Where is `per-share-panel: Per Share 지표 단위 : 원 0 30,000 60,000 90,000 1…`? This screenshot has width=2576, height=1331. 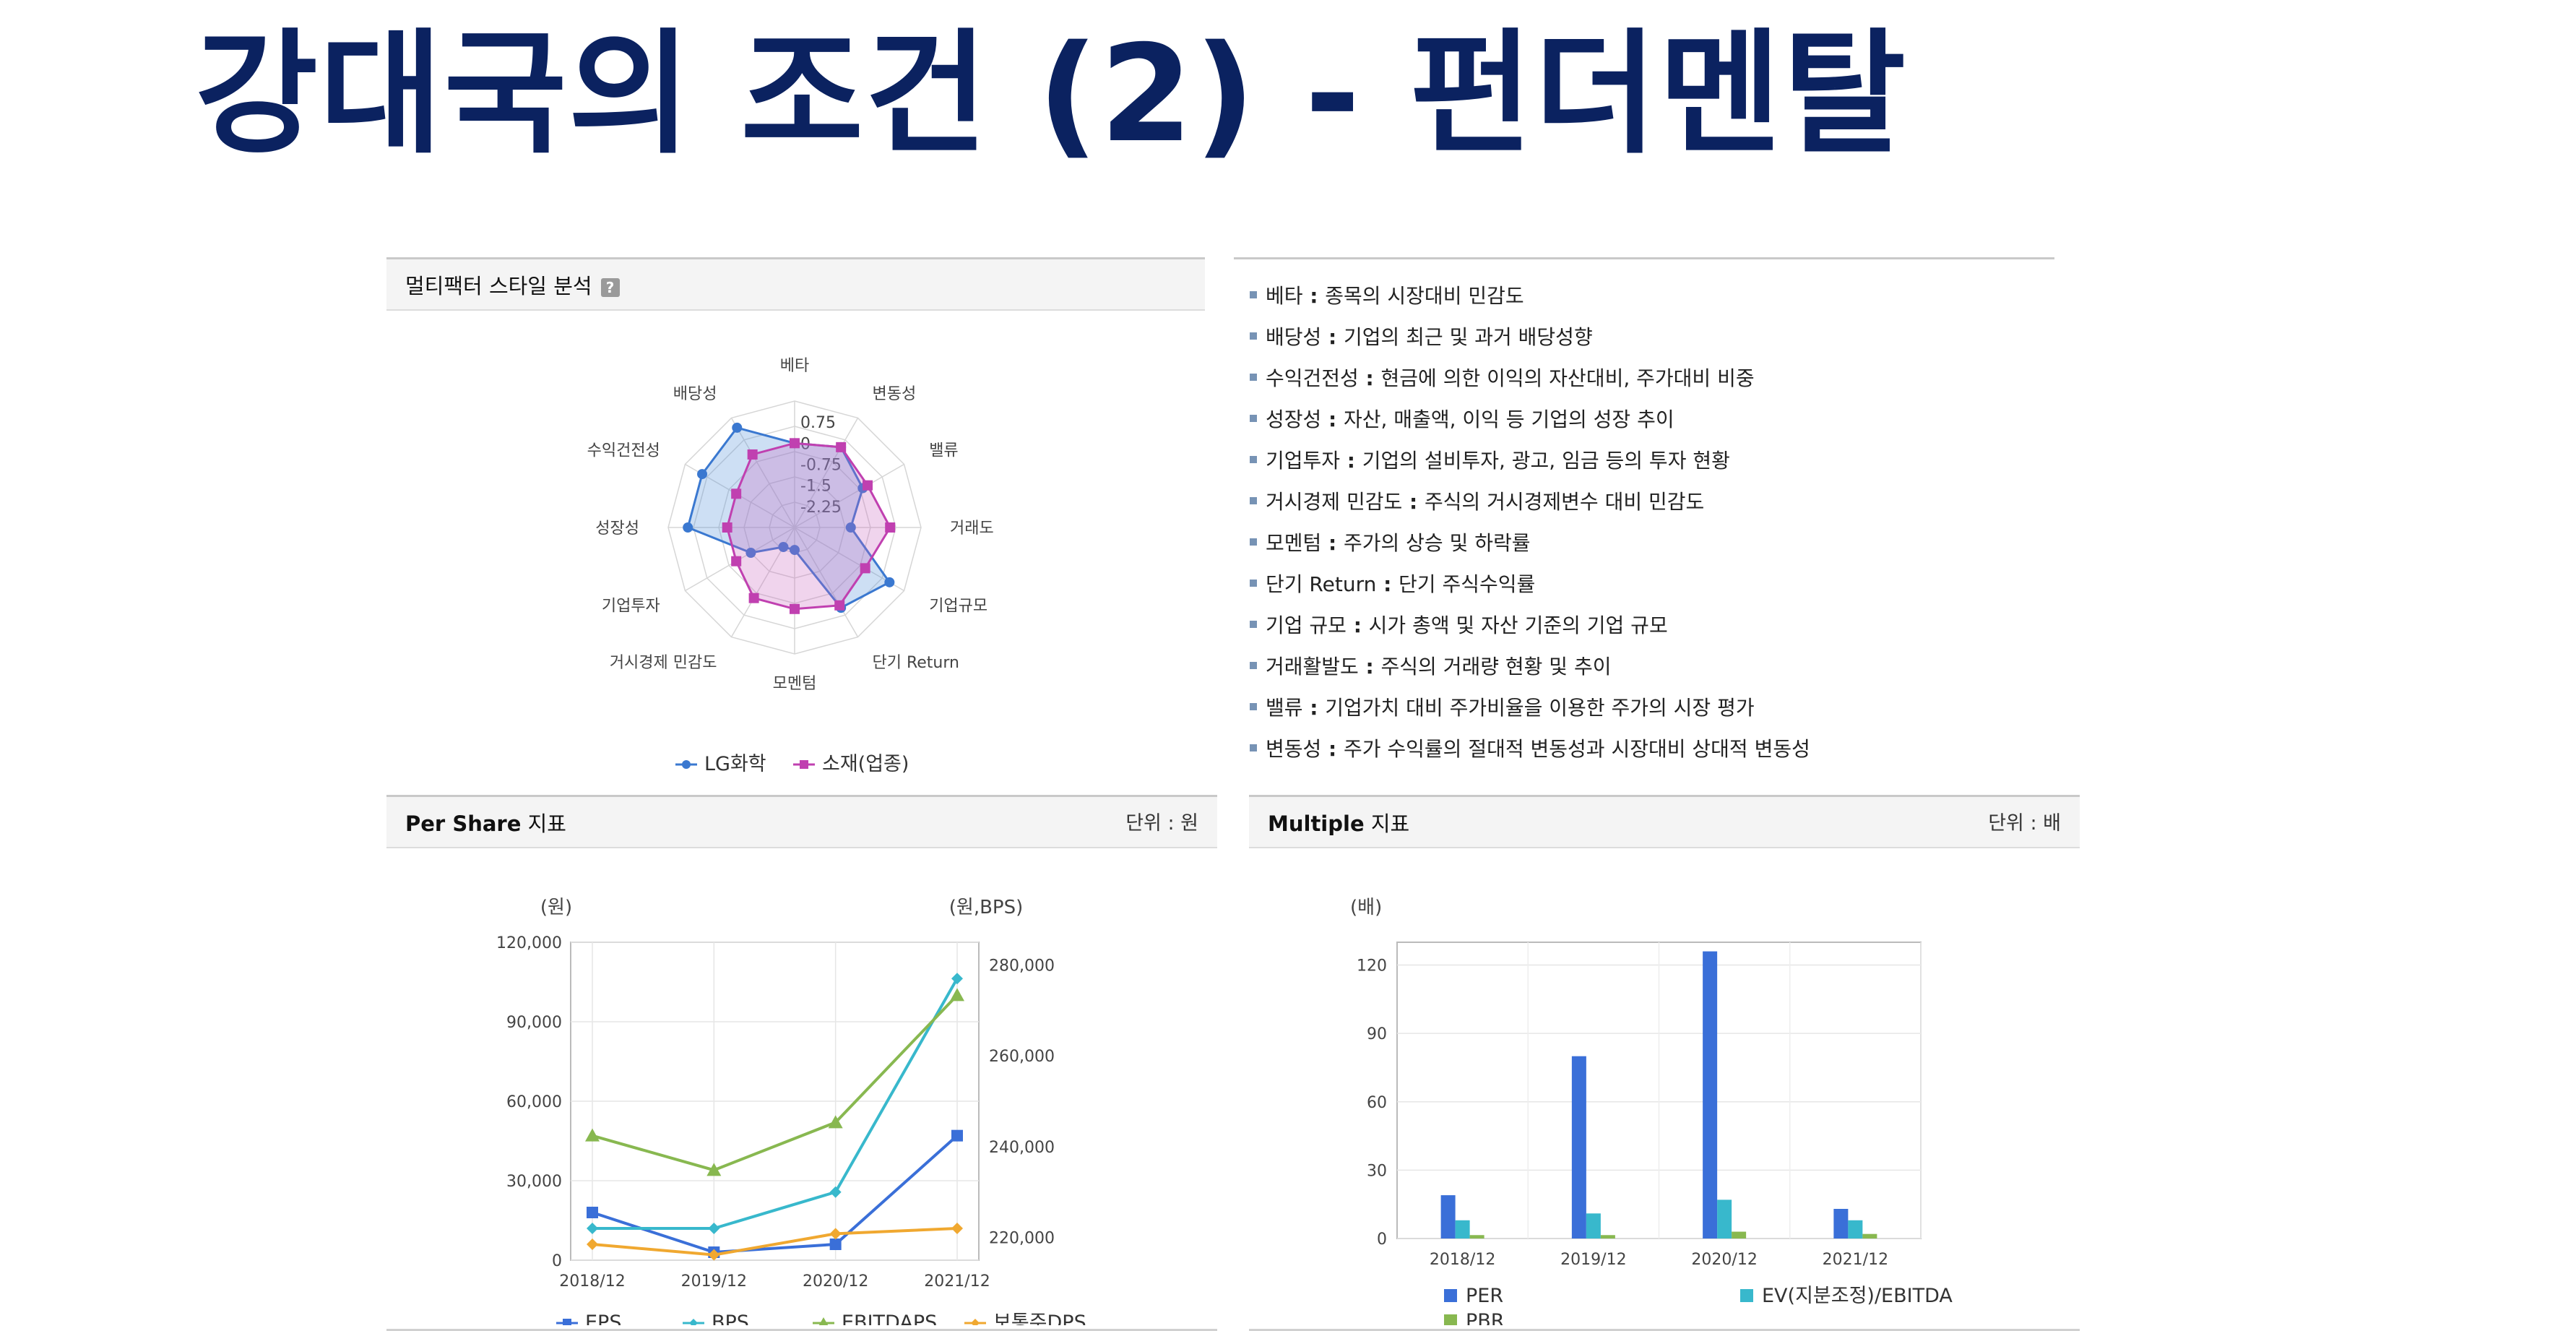
per-share-panel: Per Share 지표 단위 : 원 0 30,000 60,000 90,000 1… is located at coordinates (802, 1063).